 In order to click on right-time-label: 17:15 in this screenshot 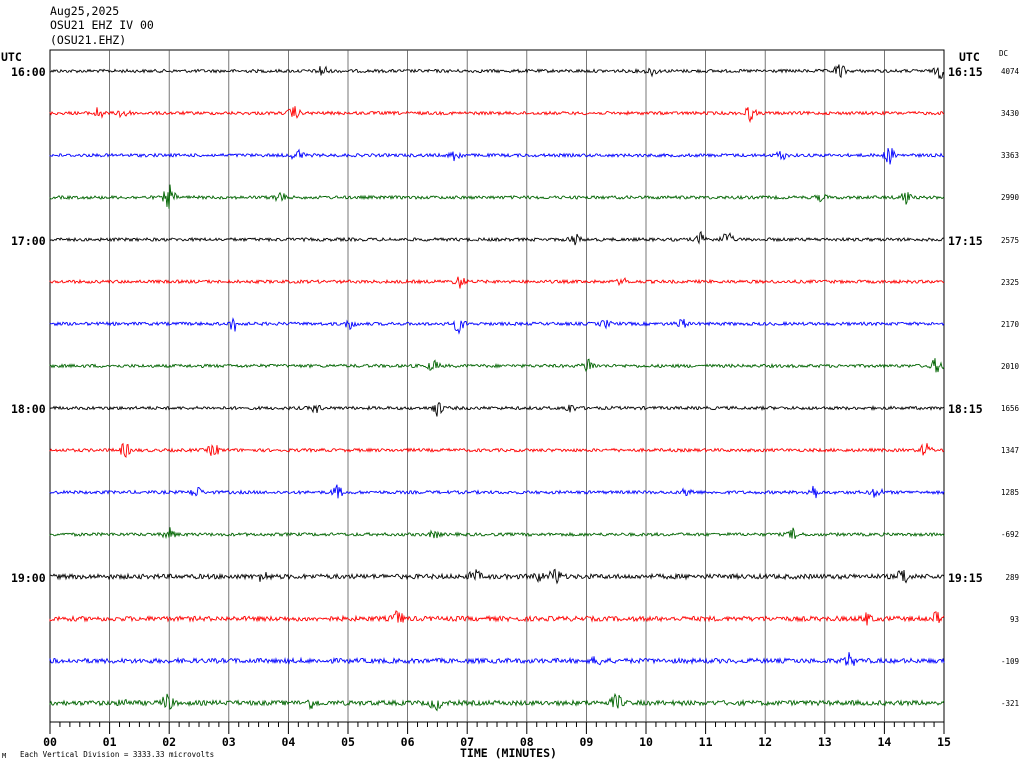, I will do `click(965, 240)`.